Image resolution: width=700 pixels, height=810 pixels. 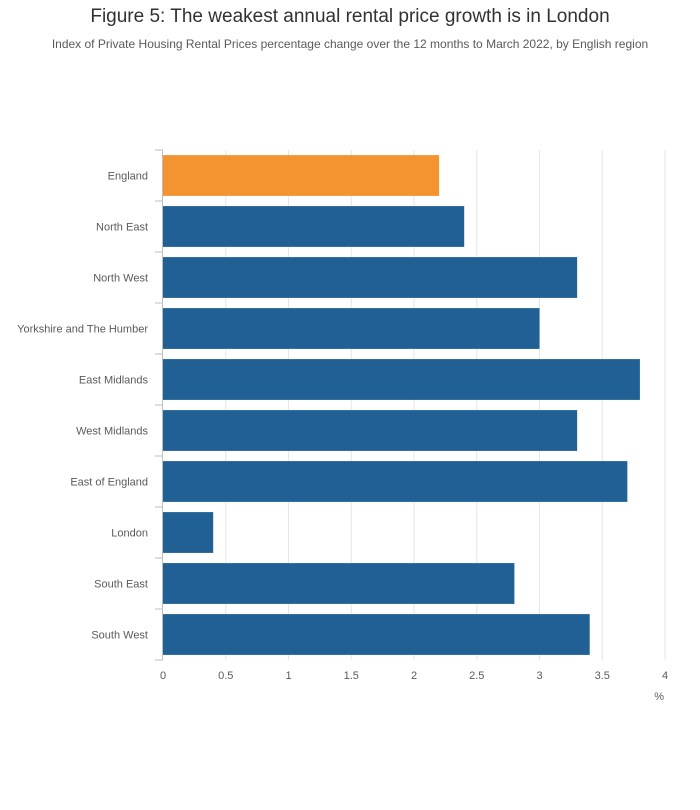 I want to click on x-tick-label: 0, so click(x=163, y=676).